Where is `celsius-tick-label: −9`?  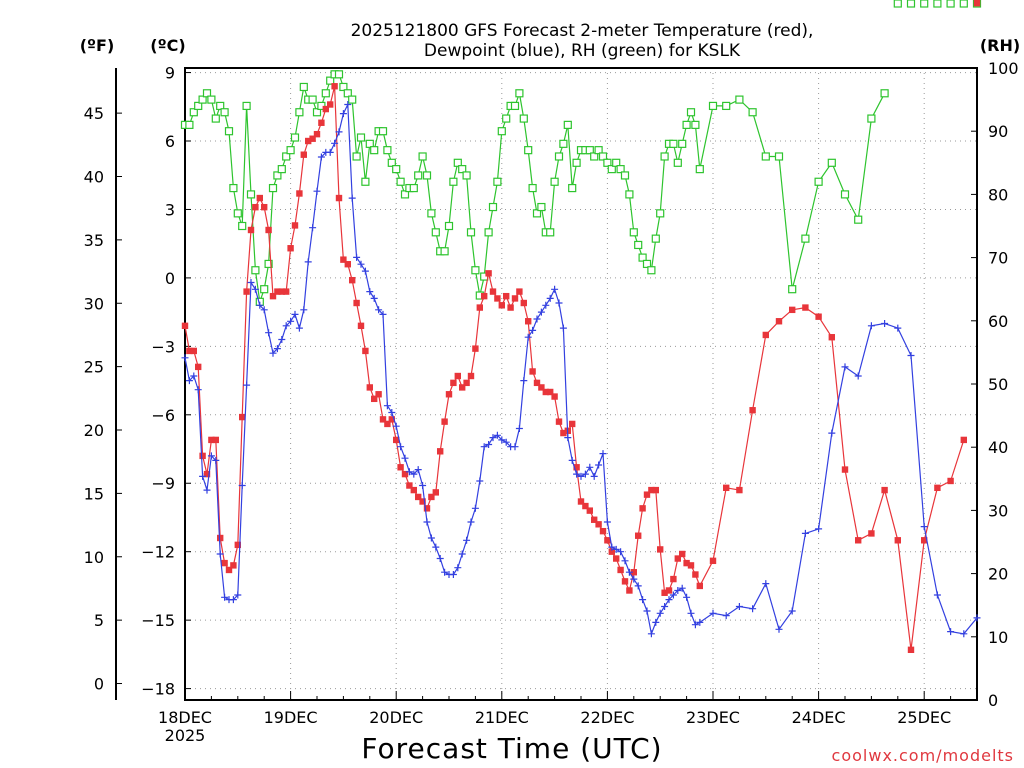 celsius-tick-label: −9 is located at coordinates (163, 483).